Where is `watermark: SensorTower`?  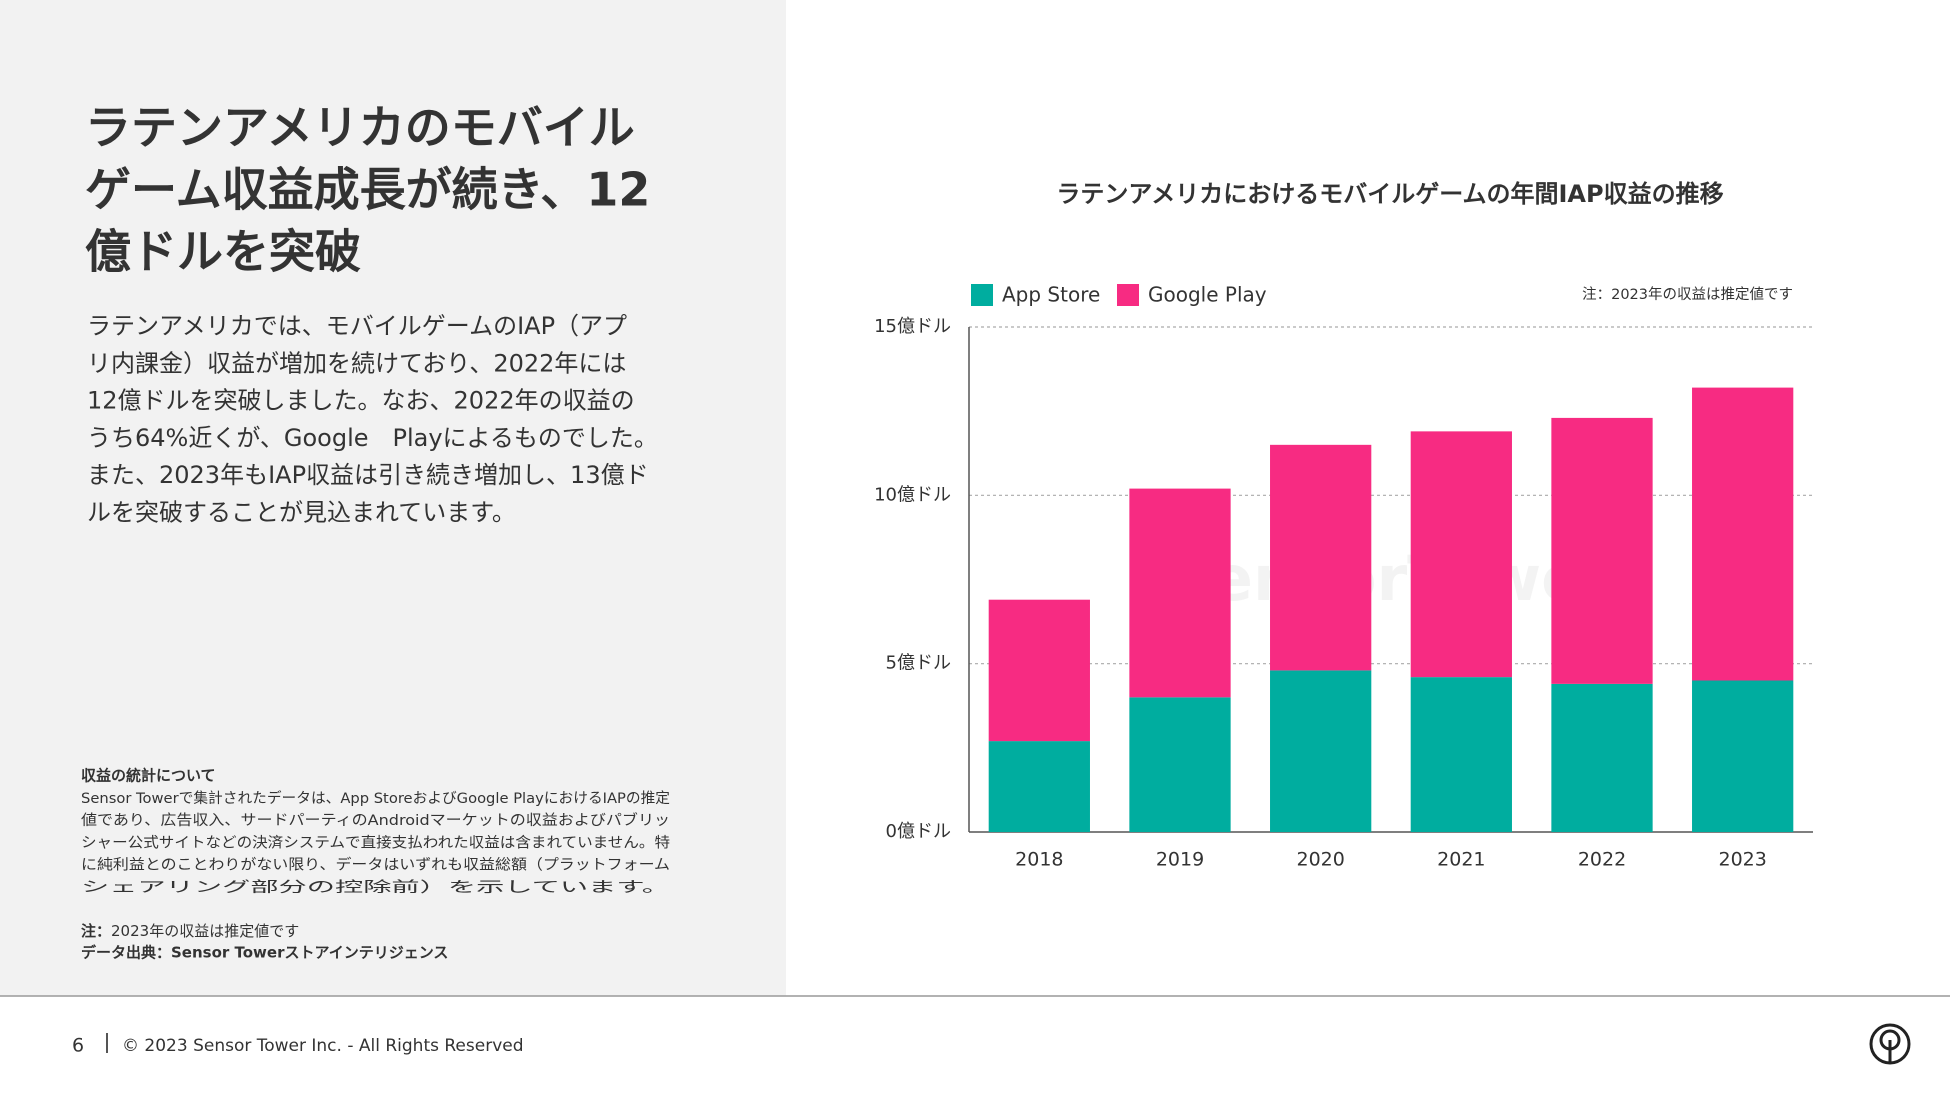 watermark: SensorTower is located at coordinates (1390, 578).